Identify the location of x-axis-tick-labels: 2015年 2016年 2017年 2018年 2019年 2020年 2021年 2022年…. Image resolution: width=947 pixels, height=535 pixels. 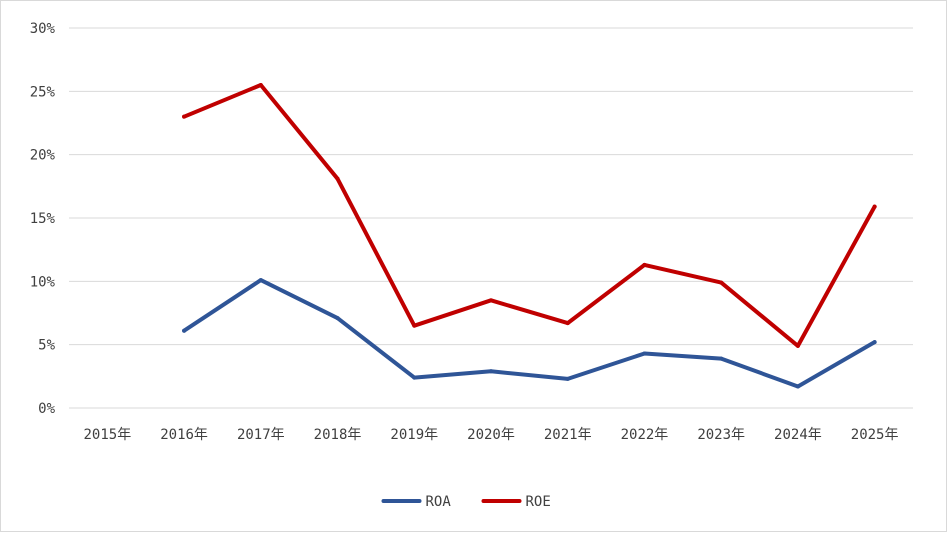
(491, 435).